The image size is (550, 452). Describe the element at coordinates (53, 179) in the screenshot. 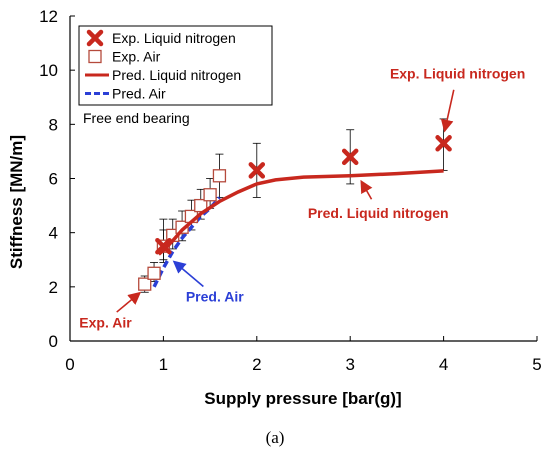

I see `y-tick-label: 6` at that location.